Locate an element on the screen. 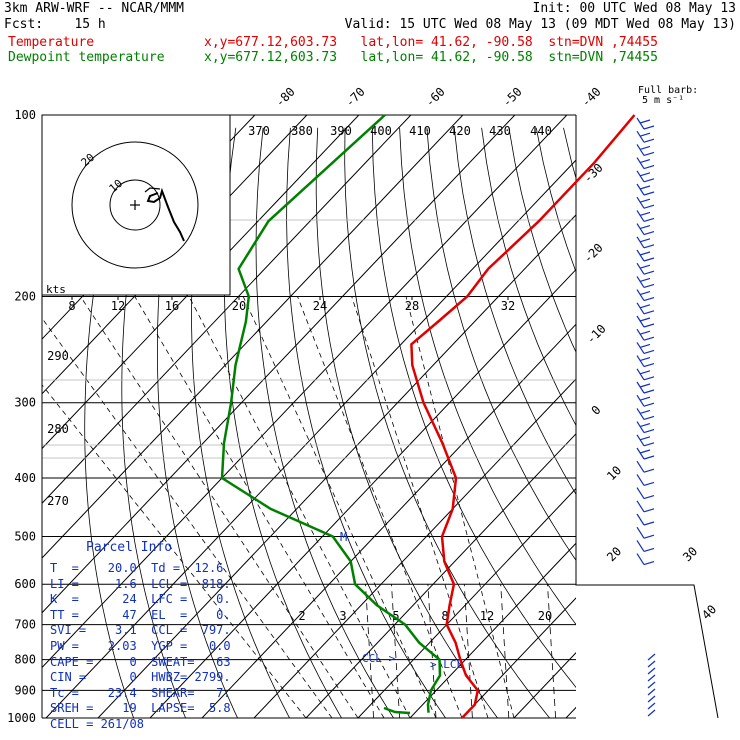 The height and width of the screenshot is (740, 740). parcel-info-row: LI = 1.6 LCL = 818. is located at coordinates (140, 583).